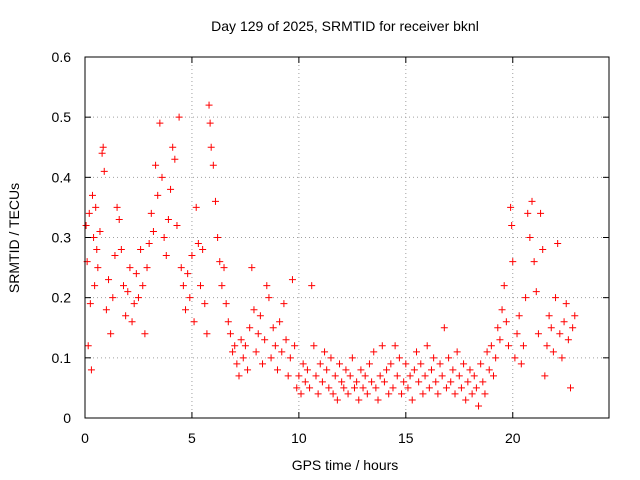 Image resolution: width=640 pixels, height=480 pixels. I want to click on x-tick-label: 0, so click(85, 438).